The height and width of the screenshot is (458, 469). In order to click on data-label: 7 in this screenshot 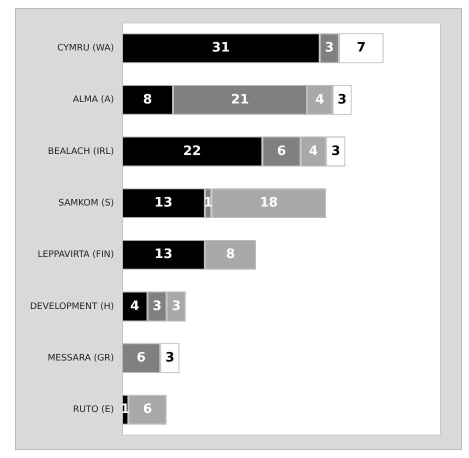, I will do `click(361, 48)`.